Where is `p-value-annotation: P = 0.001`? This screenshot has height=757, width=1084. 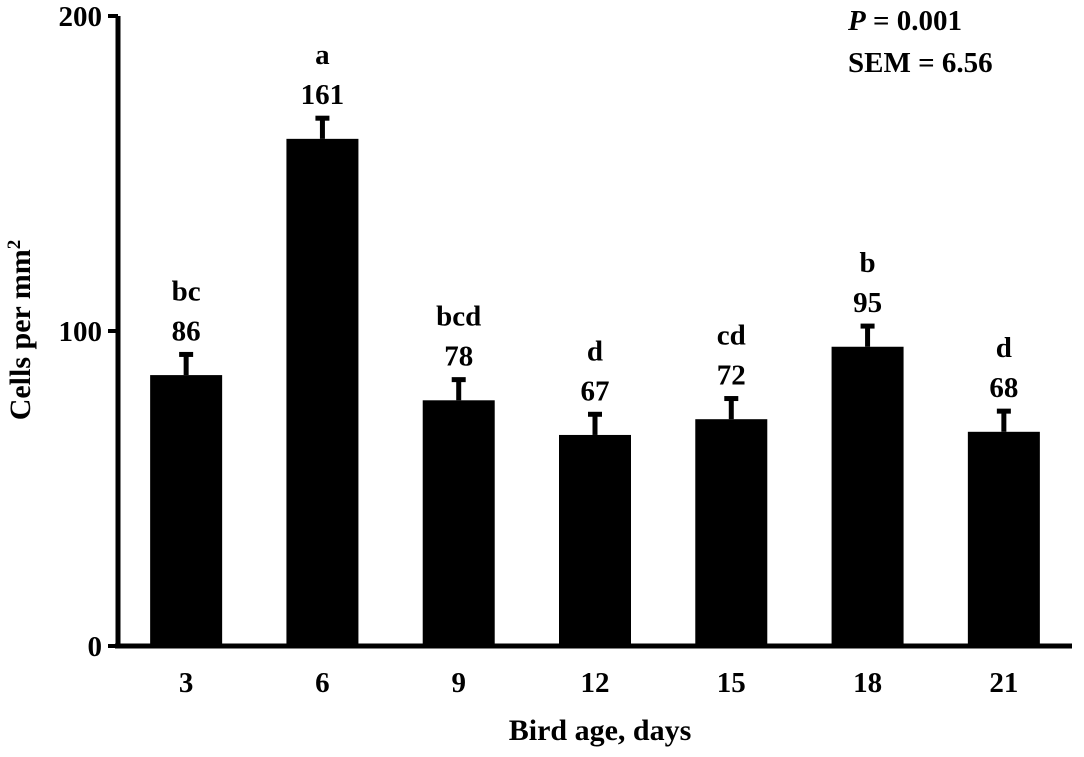
p-value-annotation: P = 0.001 is located at coordinates (904, 21).